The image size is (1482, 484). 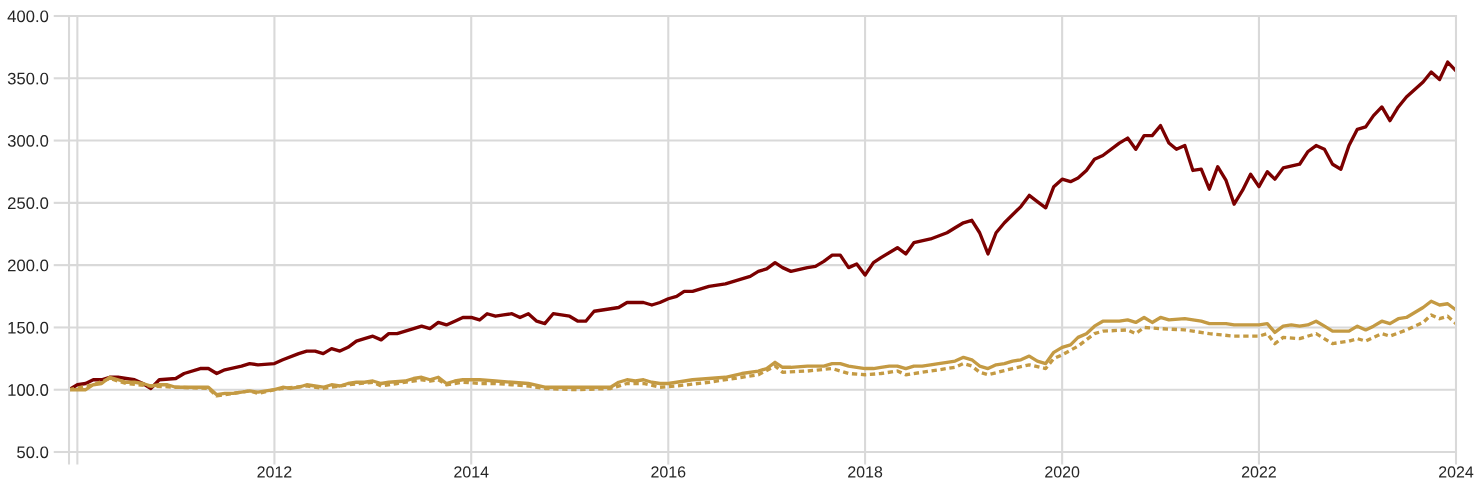 I want to click on y-tick-label: 350.0, so click(x=28, y=78).